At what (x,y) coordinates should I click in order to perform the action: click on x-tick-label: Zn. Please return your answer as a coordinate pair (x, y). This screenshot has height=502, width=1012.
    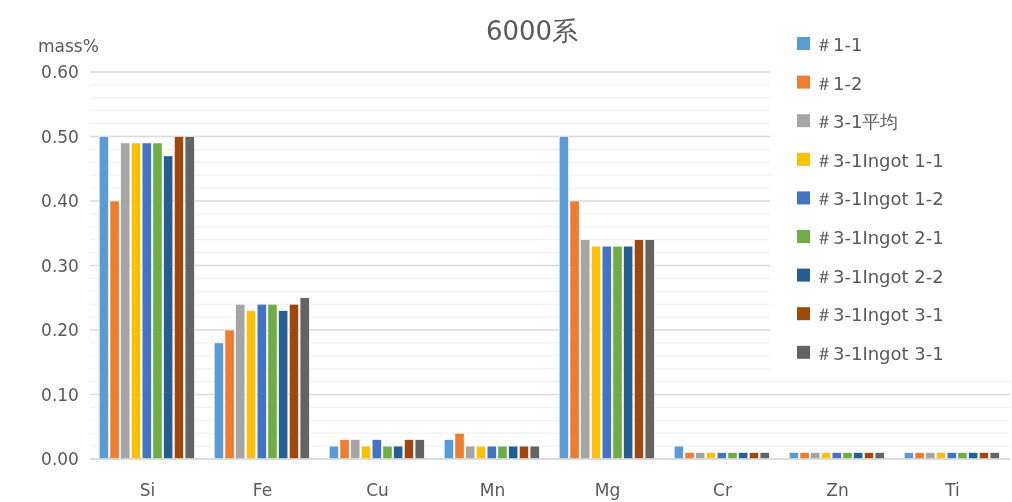
    Looking at the image, I should click on (837, 490).